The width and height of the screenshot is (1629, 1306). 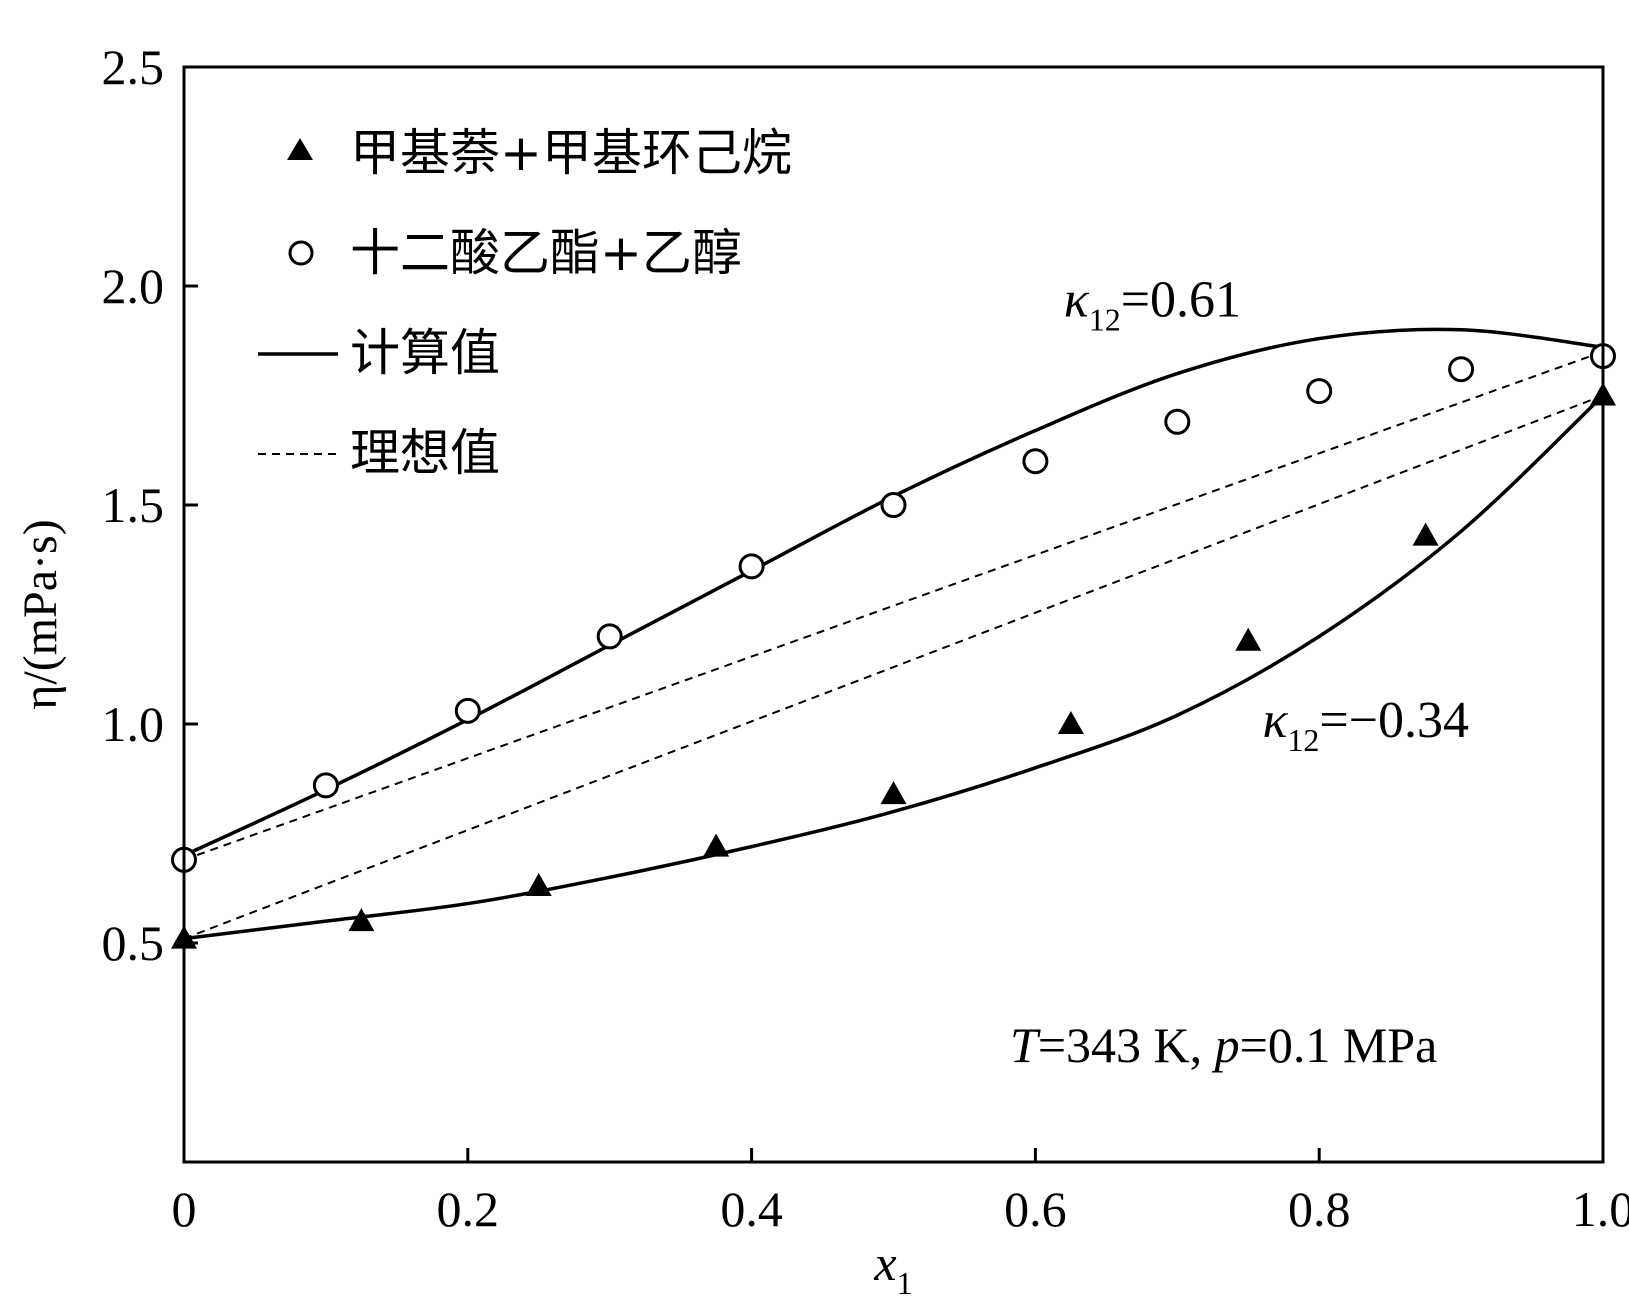 I want to click on x-axis-label: x1, so click(x=892, y=1268).